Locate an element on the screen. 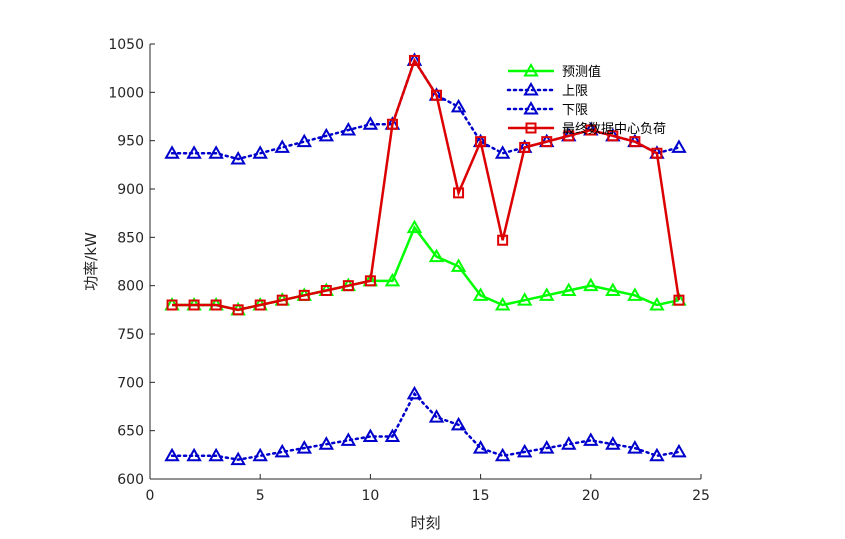  legend-label: 上限 is located at coordinates (575, 91).